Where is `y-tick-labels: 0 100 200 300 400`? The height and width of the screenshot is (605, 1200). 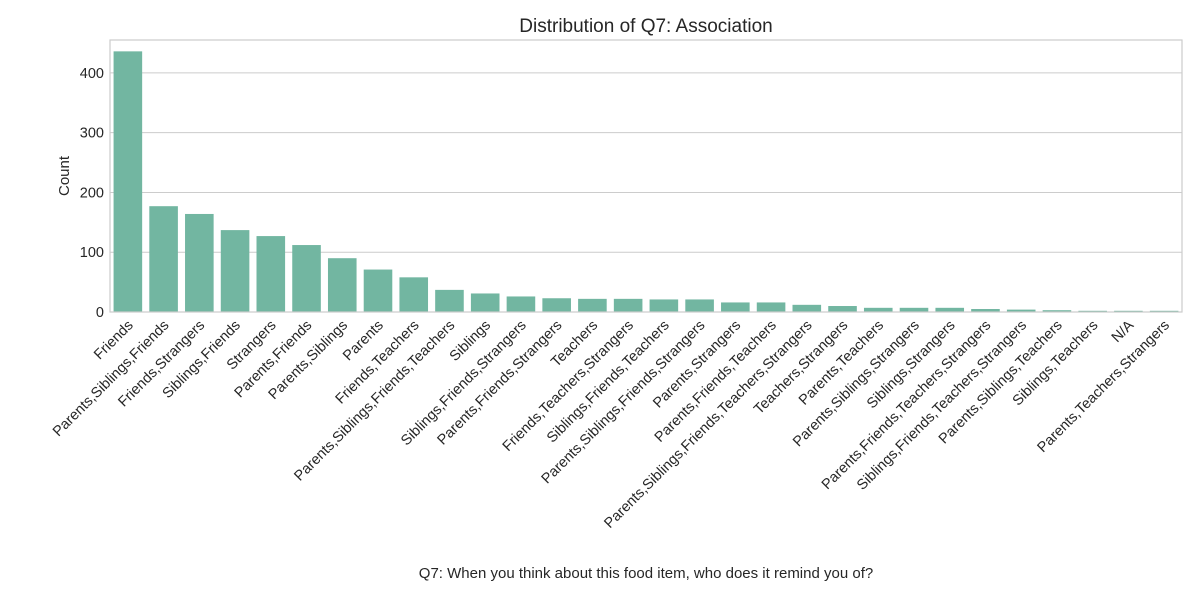 y-tick-labels: 0 100 200 300 400 is located at coordinates (92, 193).